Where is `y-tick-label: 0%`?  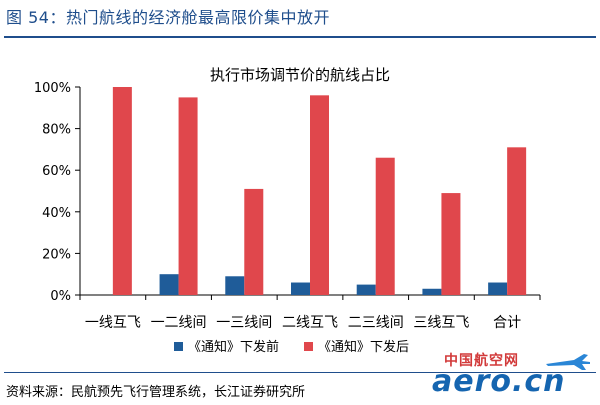 y-tick-label: 0% is located at coordinates (60, 296).